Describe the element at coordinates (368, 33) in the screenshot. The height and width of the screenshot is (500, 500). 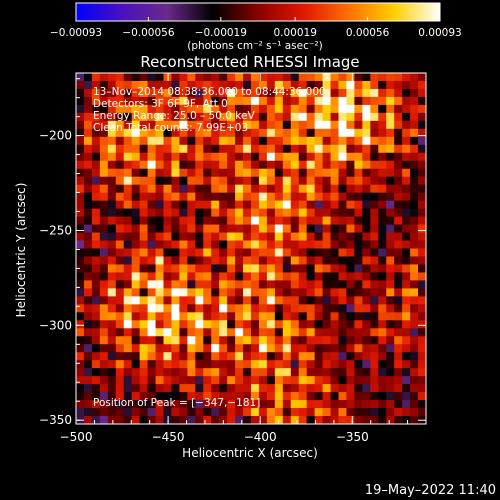
I see `colorbar-tick-label: 0.00056` at that location.